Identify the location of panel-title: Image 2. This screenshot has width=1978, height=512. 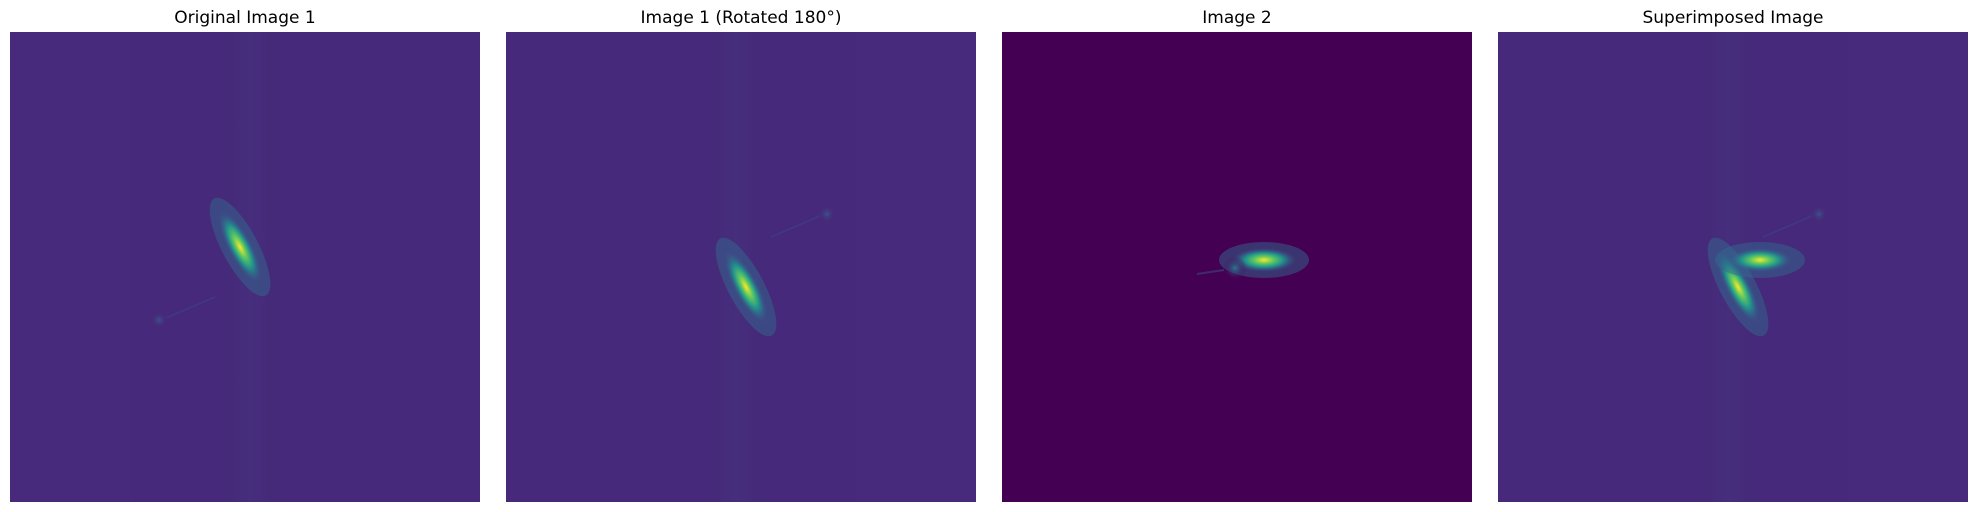
(1237, 18).